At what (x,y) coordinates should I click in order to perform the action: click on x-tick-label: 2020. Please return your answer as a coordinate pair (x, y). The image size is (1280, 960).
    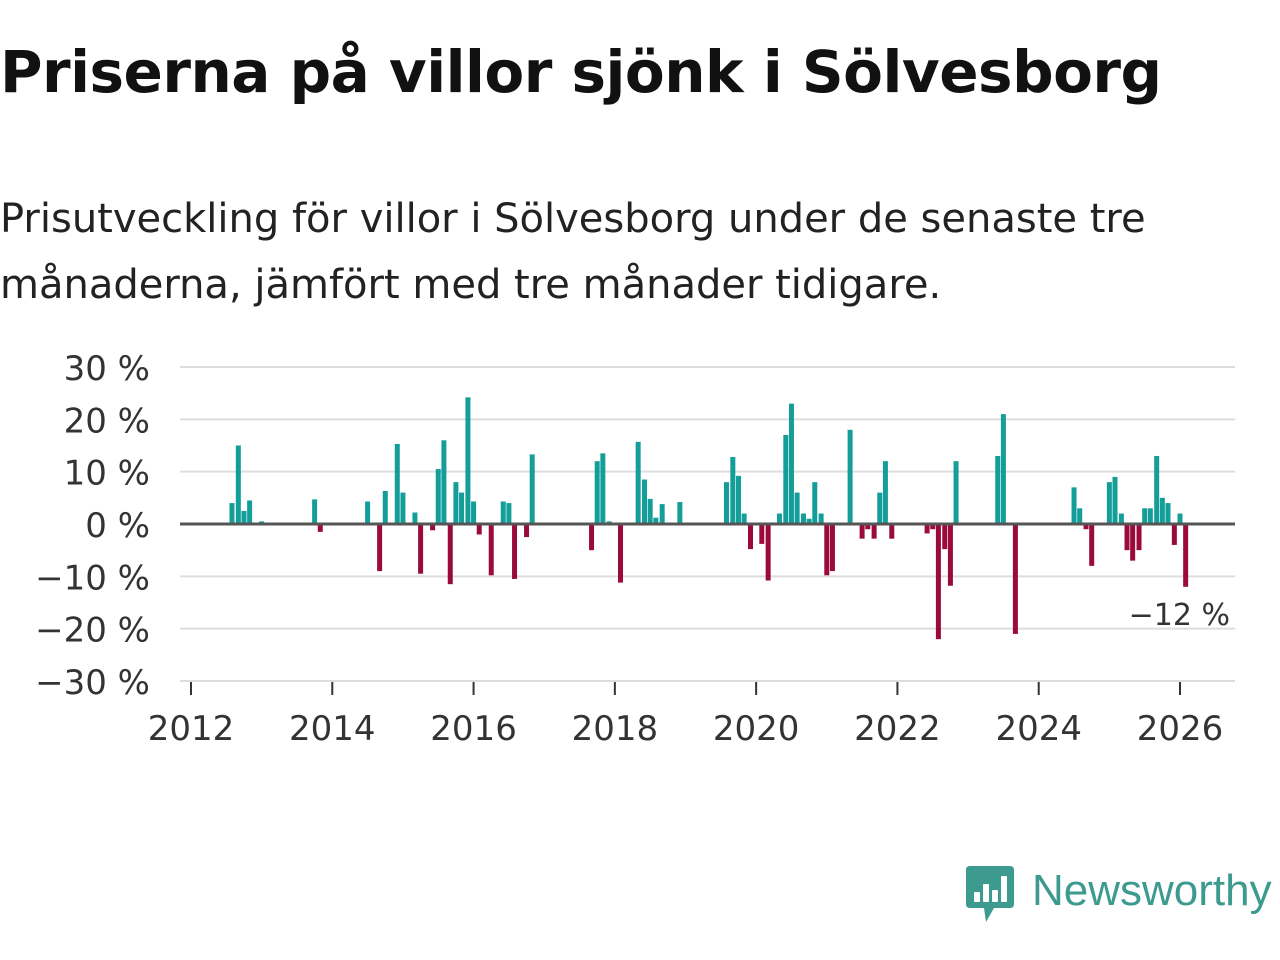
    Looking at the image, I should click on (756, 729).